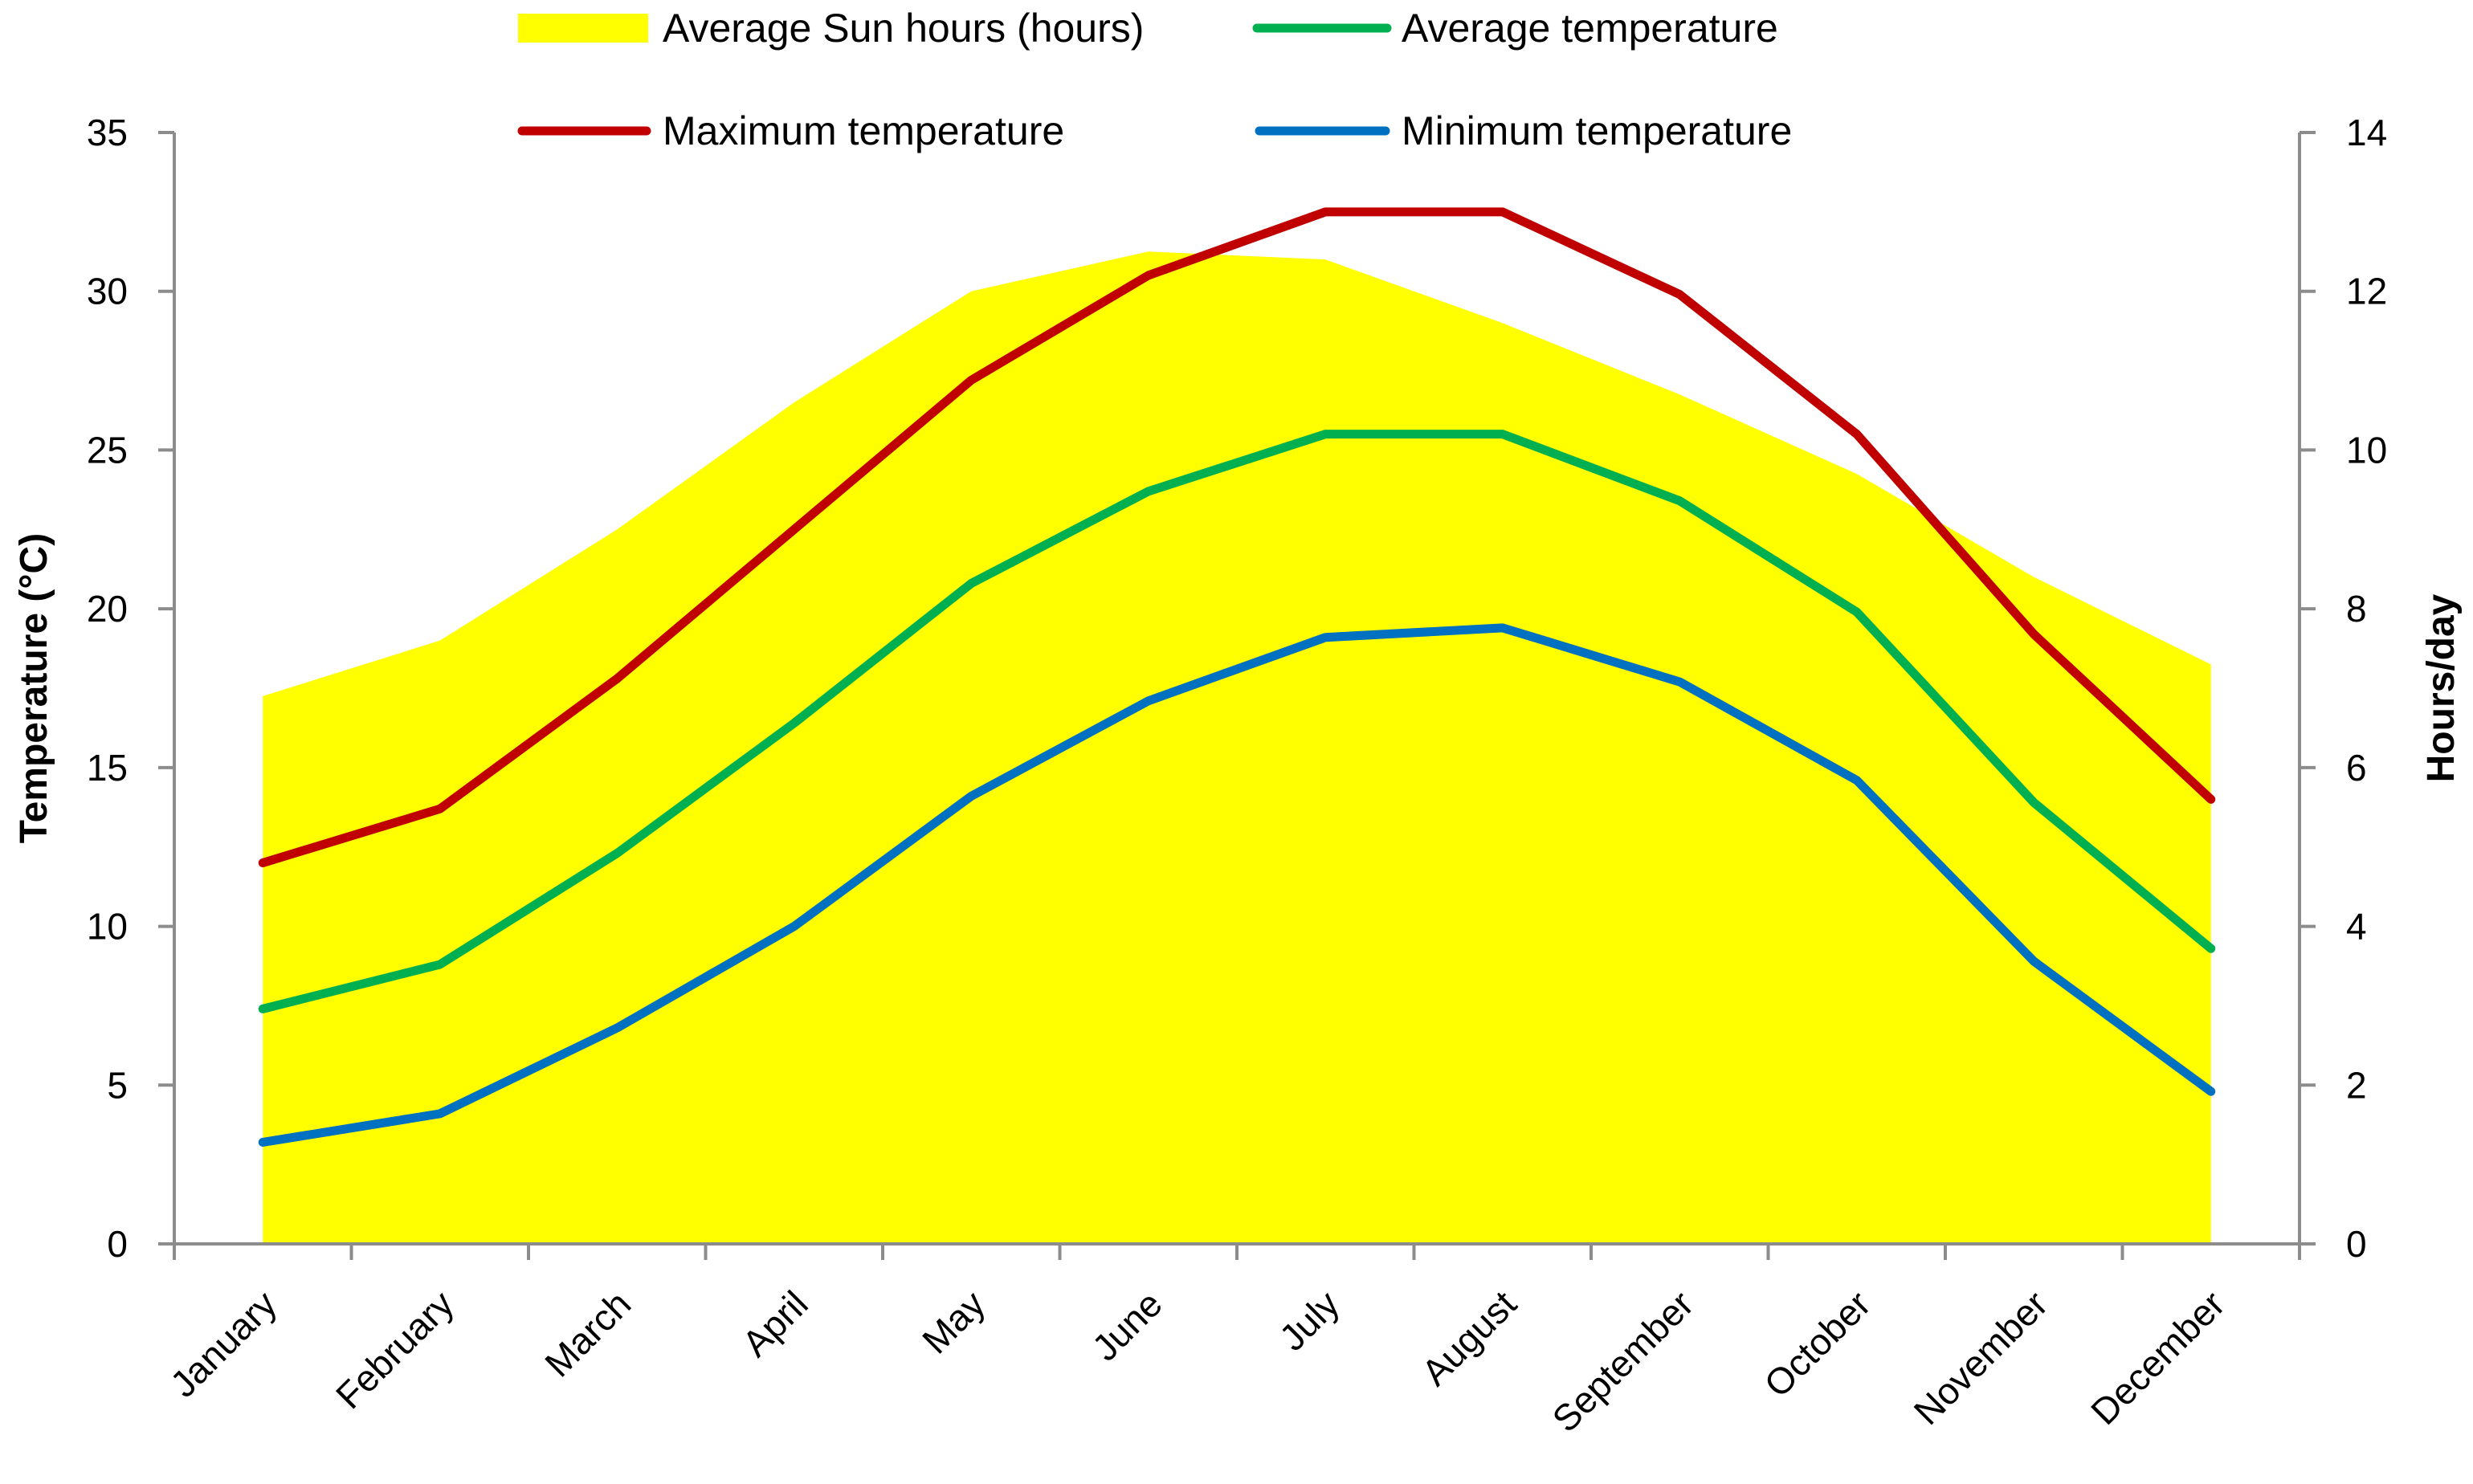  Describe the element at coordinates (1622, 1361) in the screenshot. I see `x-category-label: September` at that location.